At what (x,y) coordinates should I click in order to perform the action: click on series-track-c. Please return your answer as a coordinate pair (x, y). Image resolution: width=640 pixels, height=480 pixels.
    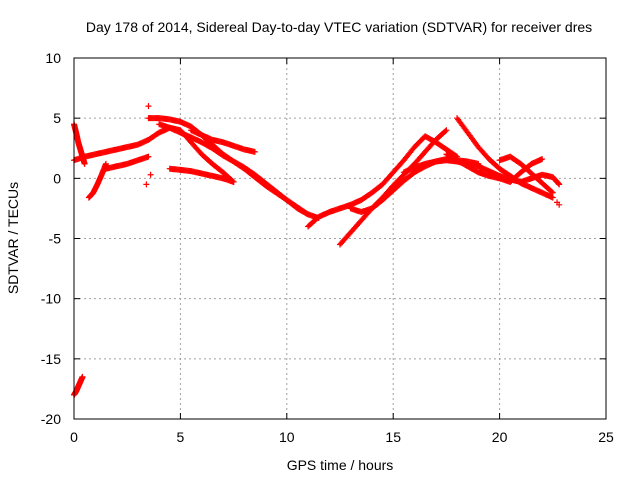
    Looking at the image, I should click on (223, 141).